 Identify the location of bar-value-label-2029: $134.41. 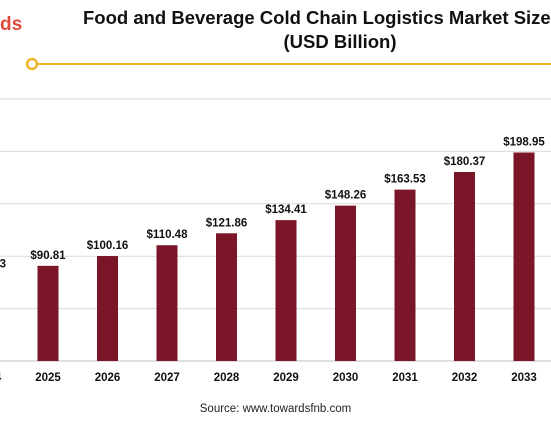
(286, 210).